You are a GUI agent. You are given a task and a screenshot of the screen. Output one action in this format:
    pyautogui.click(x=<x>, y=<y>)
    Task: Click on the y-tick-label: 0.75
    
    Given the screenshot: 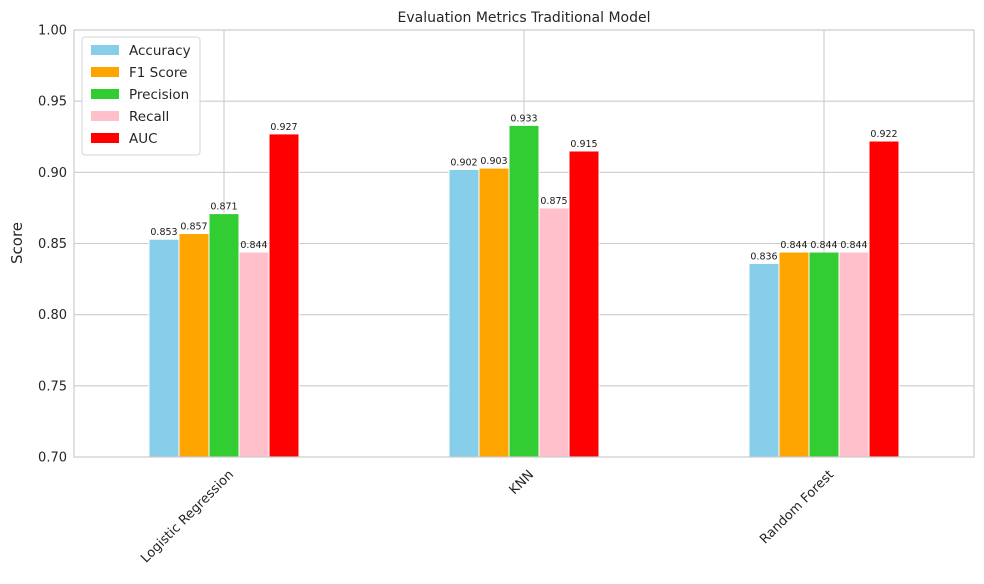 What is the action you would take?
    pyautogui.click(x=52, y=386)
    